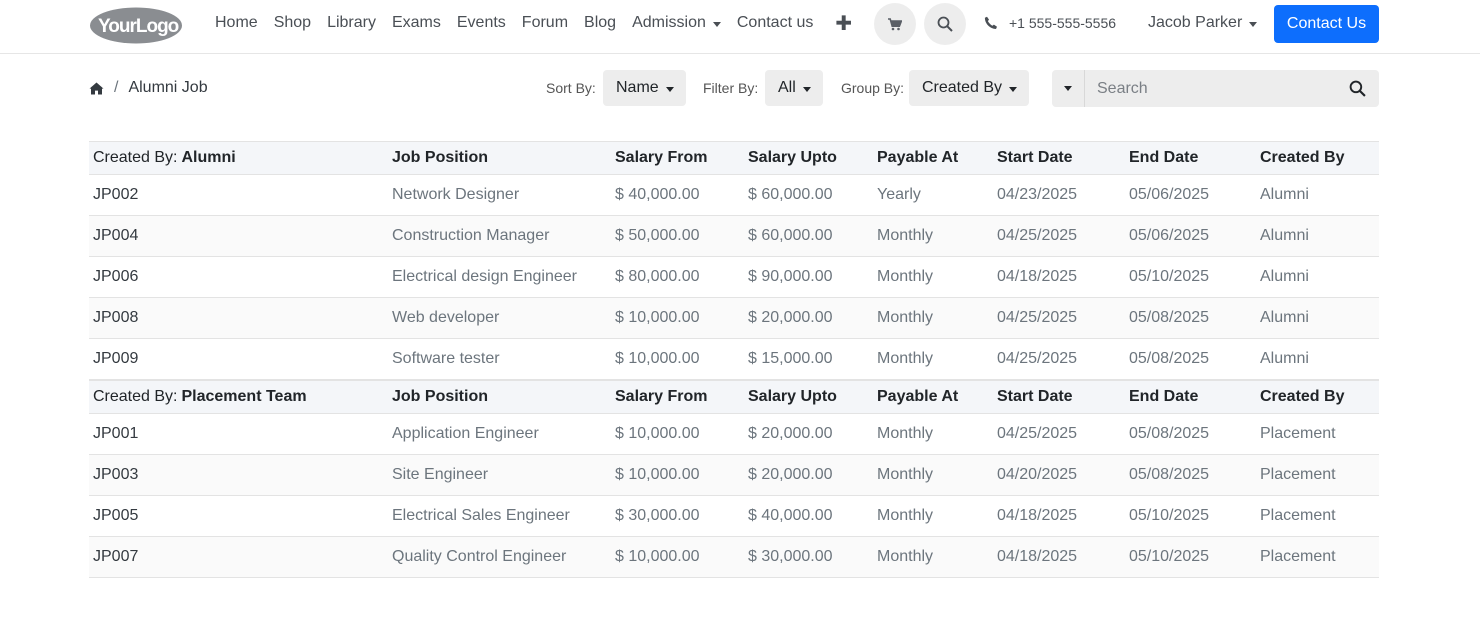 The image size is (1480, 619). I want to click on search-submit-button, so click(1357, 88).